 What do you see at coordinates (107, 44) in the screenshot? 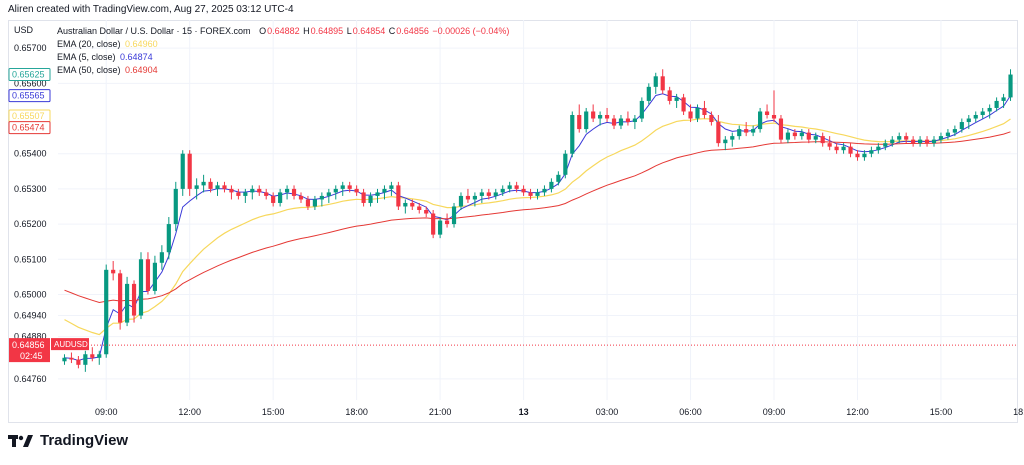
I see `ema20-legend: EMA (20, close) 0.64960` at bounding box center [107, 44].